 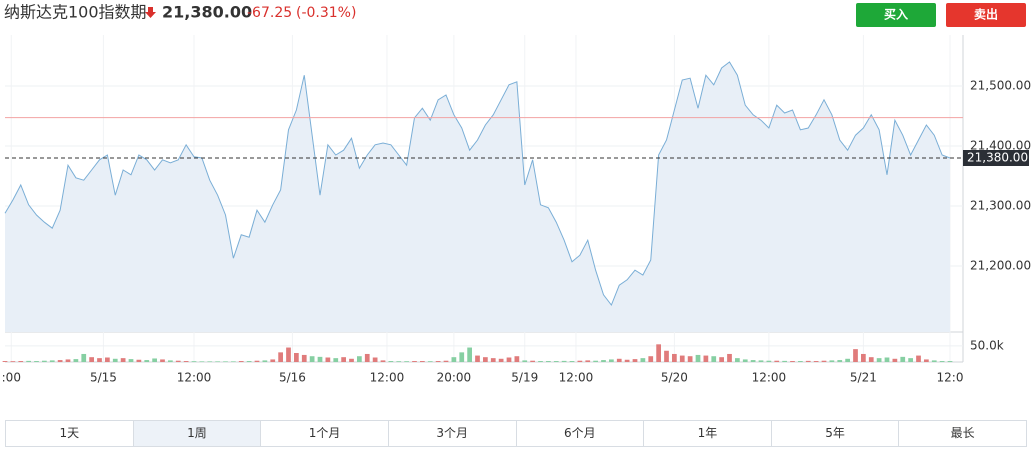 What do you see at coordinates (863, 378) in the screenshot?
I see `x-tick-label: 5/21` at bounding box center [863, 378].